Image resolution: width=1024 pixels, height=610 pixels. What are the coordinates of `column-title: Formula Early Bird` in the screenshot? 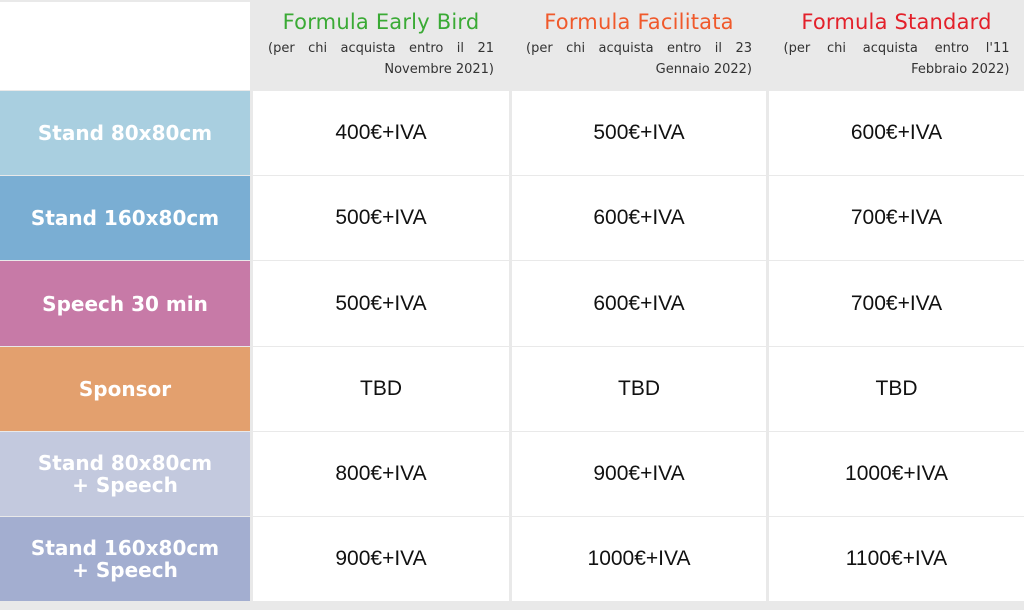 It's located at (381, 22).